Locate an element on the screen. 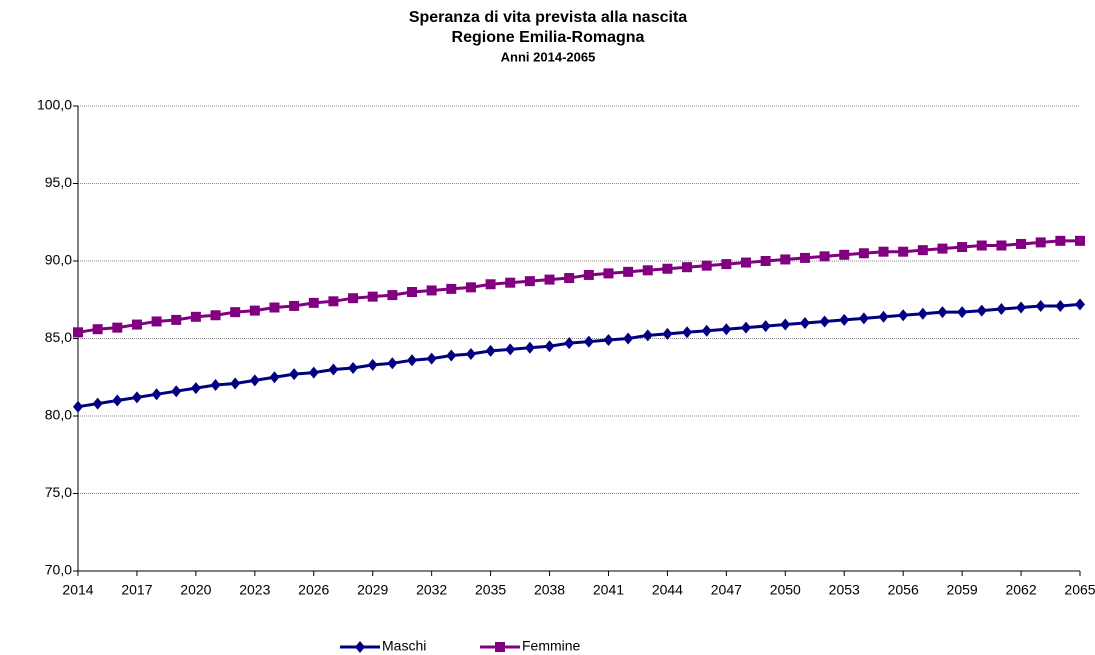 Image resolution: width=1095 pixels, height=655 pixels. chart-subtitle: Regione Emilia-Romagna is located at coordinates (548, 37).